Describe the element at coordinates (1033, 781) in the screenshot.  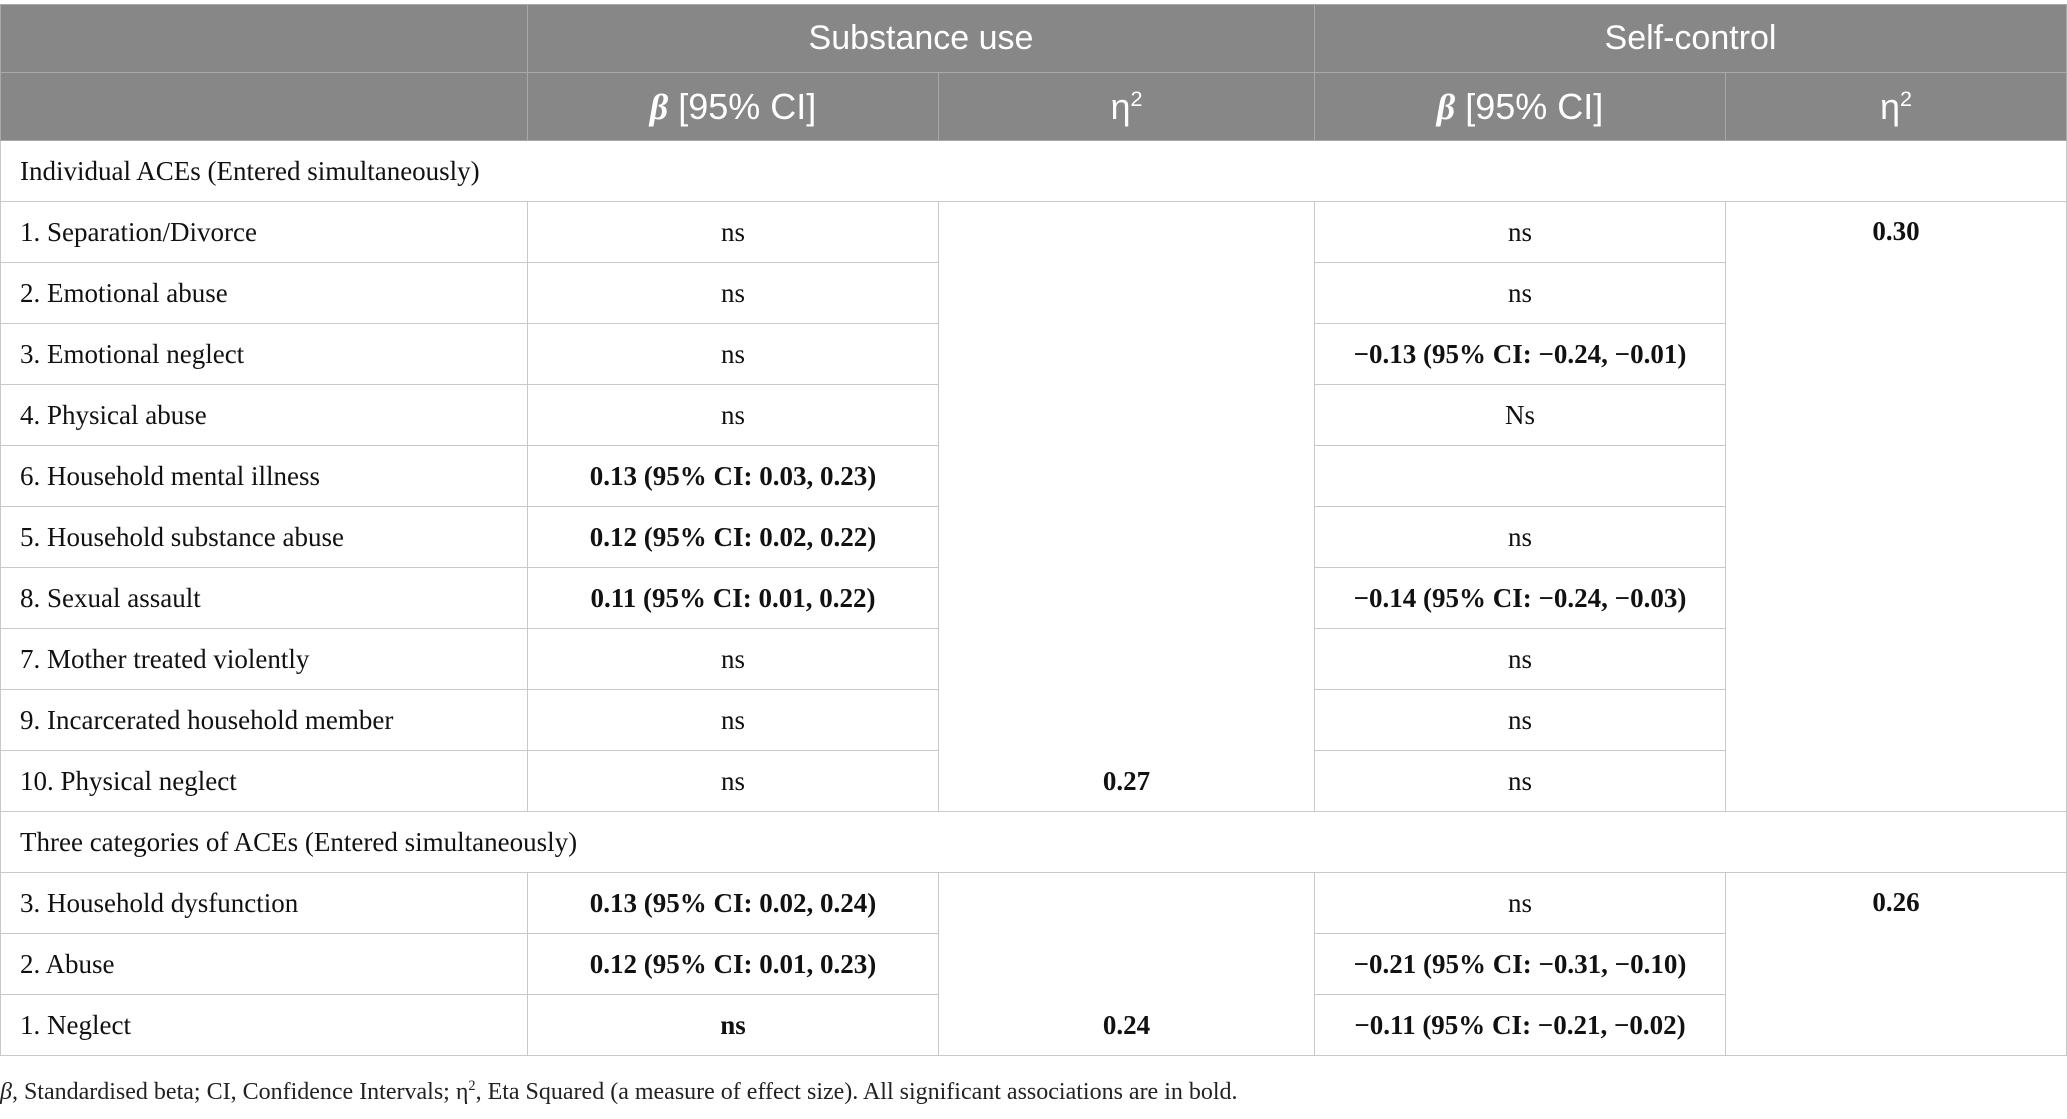
I see `table-row: 10. Physical neglect ns ns` at that location.